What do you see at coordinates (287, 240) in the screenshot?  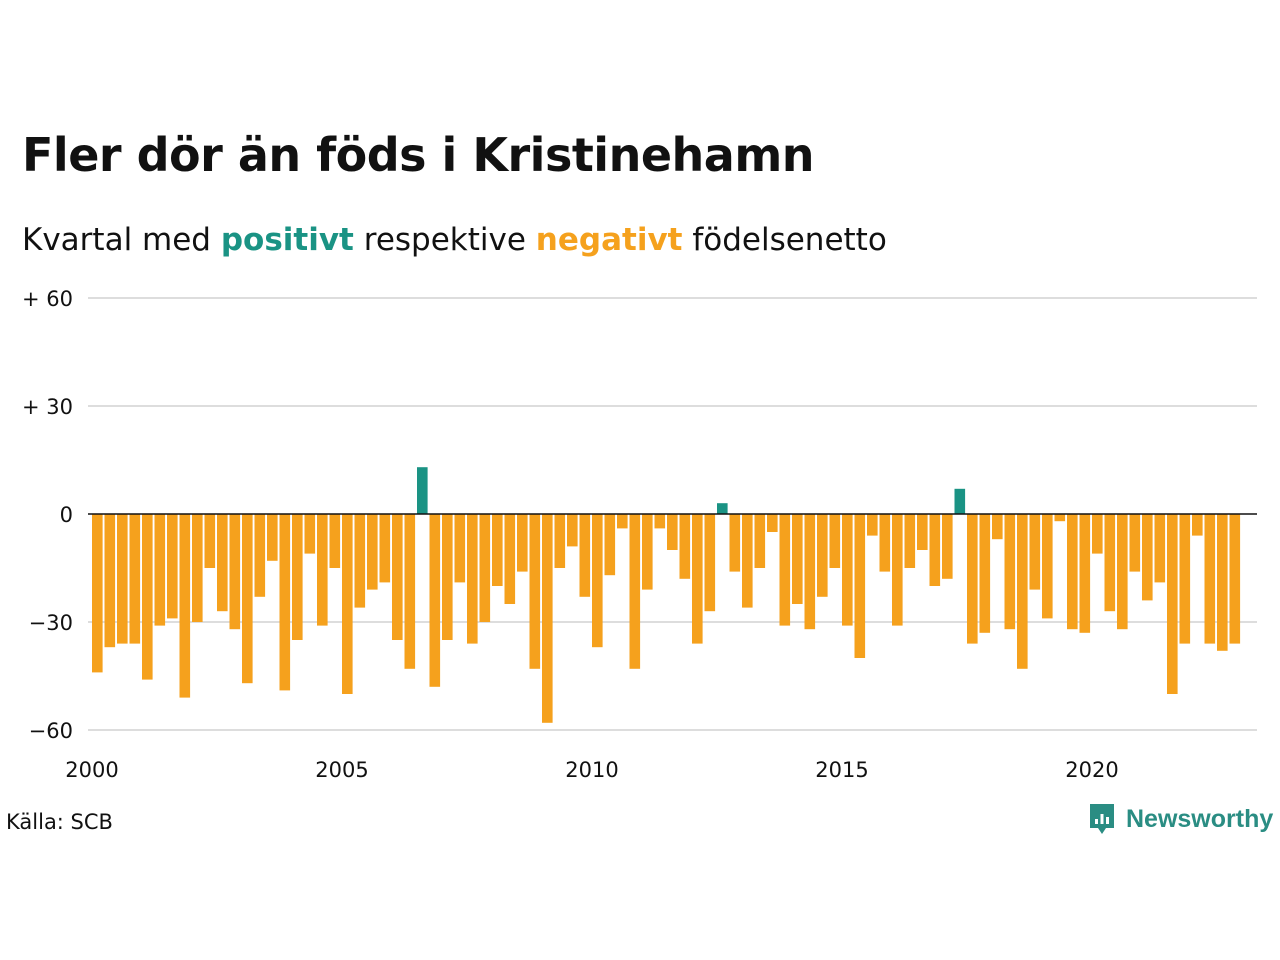 I see `subtitle-positive: positivt` at bounding box center [287, 240].